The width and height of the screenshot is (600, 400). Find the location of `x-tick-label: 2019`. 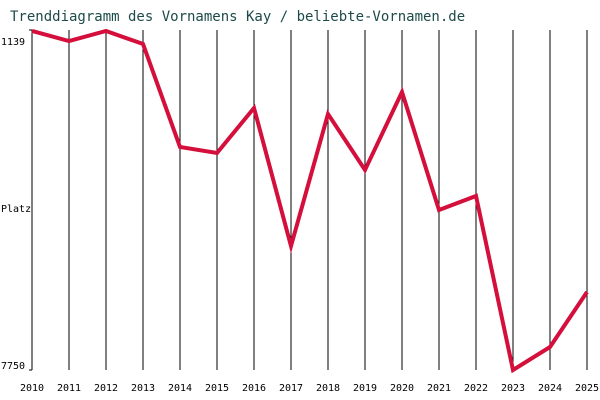

x-tick-label: 2019 is located at coordinates (365, 388).